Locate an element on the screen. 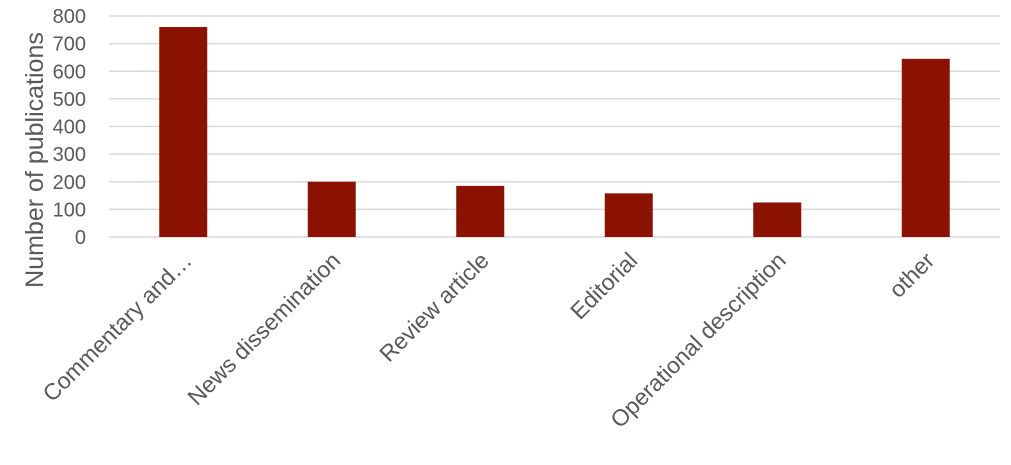 The width and height of the screenshot is (1011, 465). y-tick-label: 400 is located at coordinates (69, 128).